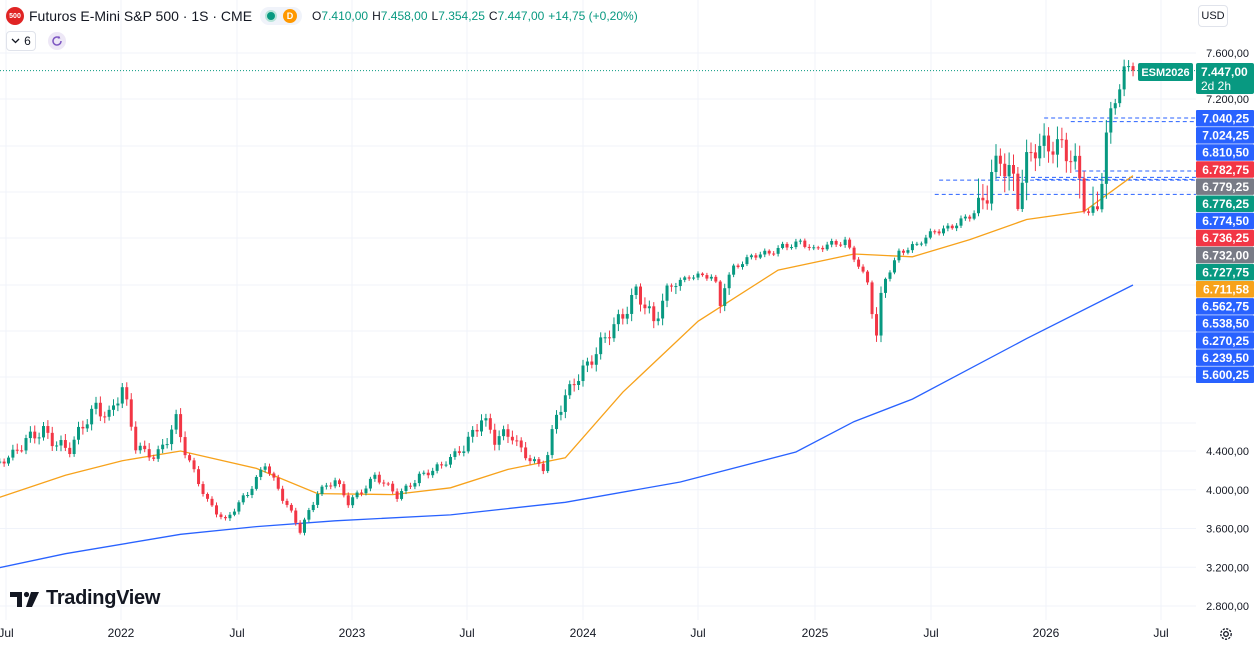 The image size is (1258, 647). What do you see at coordinates (57, 41) in the screenshot?
I see `refresh-button` at bounding box center [57, 41].